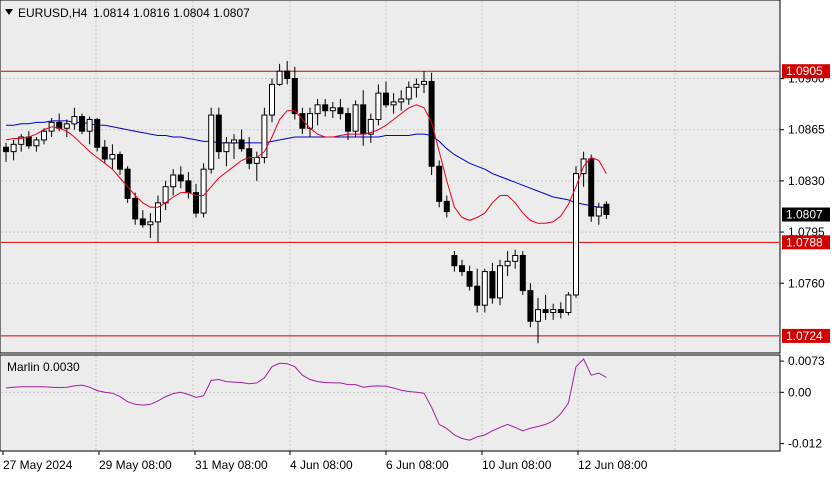 This screenshot has width=838, height=481. What do you see at coordinates (802, 402) in the screenshot?
I see `indicator-axis: 0.0073 0.00 -0.012` at bounding box center [802, 402].